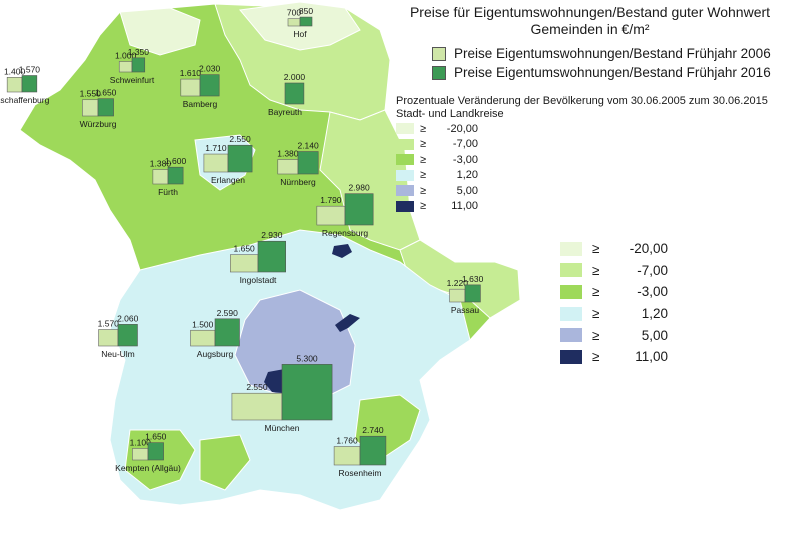  I want to click on city-marker: 1.790 2.980 Regensburg, so click(345, 210).